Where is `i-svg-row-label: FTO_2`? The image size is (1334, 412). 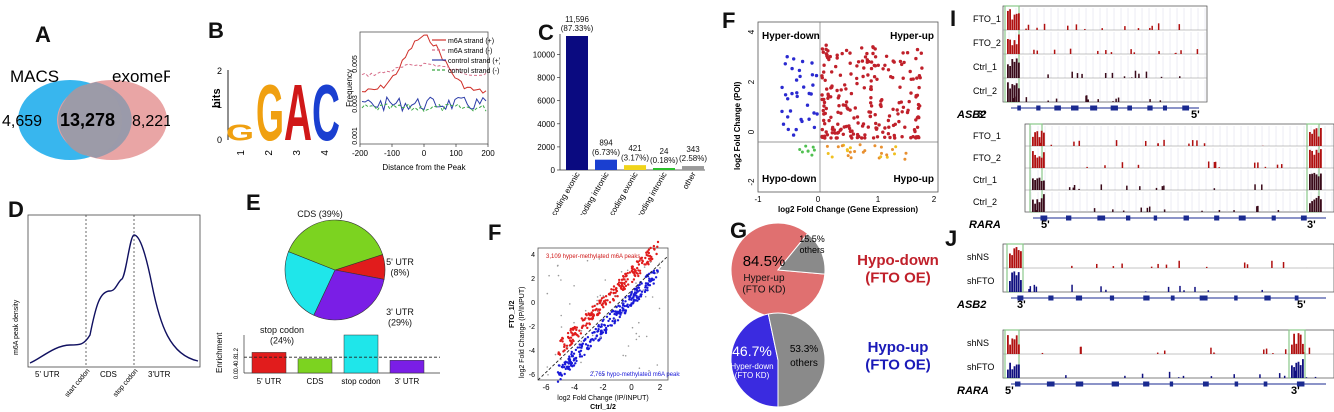 i-svg-row-label: FTO_2 is located at coordinates (987, 158).